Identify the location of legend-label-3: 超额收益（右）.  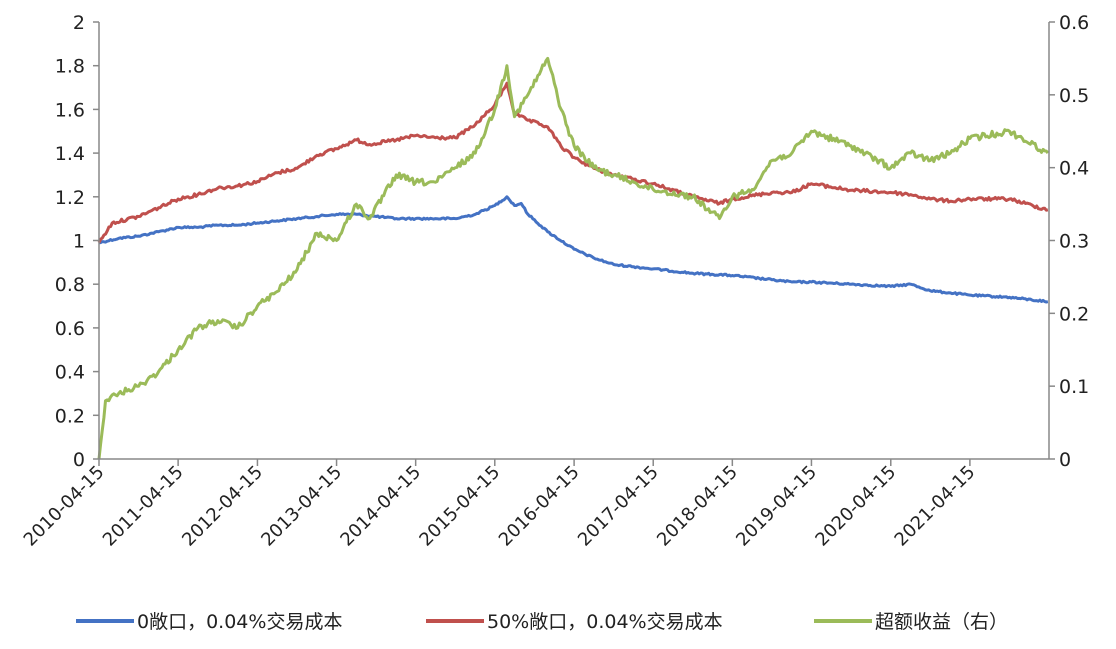
(941, 622).